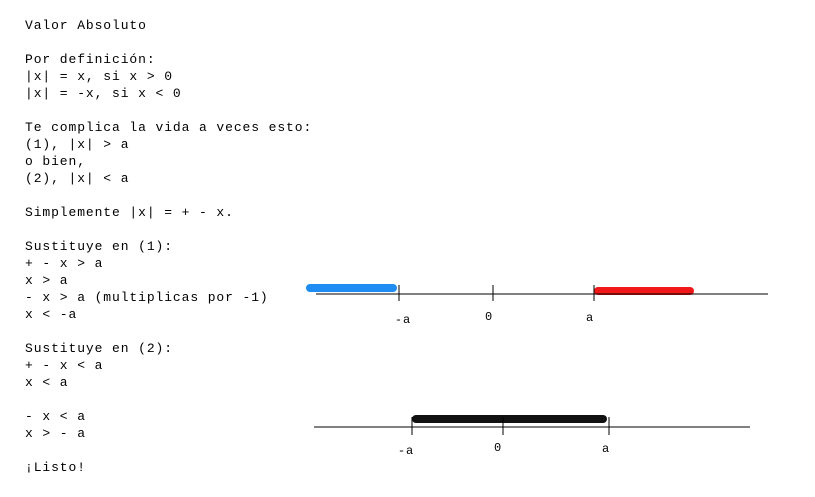  Describe the element at coordinates (51, 314) in the screenshot. I see `text-line: x < -a` at that location.